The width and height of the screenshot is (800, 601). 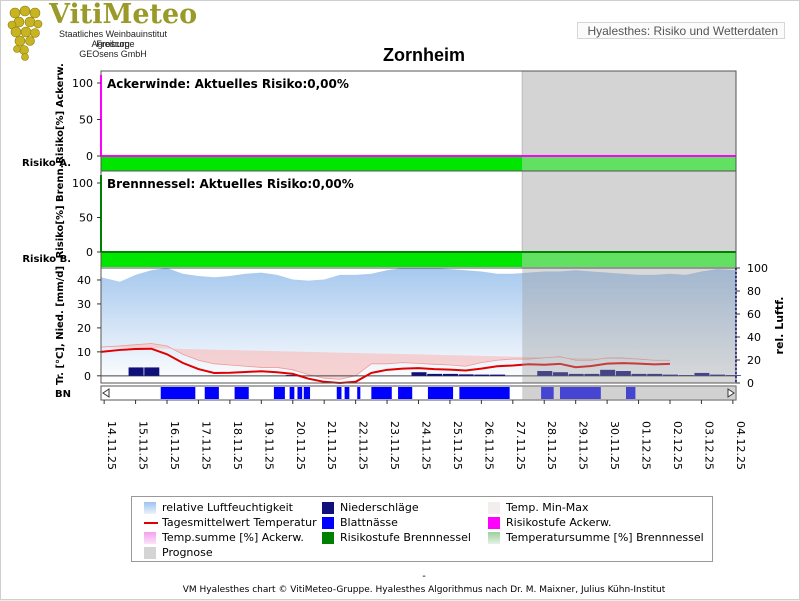 I want to click on x-tick-label: 04.12.25, so click(x=740, y=445).